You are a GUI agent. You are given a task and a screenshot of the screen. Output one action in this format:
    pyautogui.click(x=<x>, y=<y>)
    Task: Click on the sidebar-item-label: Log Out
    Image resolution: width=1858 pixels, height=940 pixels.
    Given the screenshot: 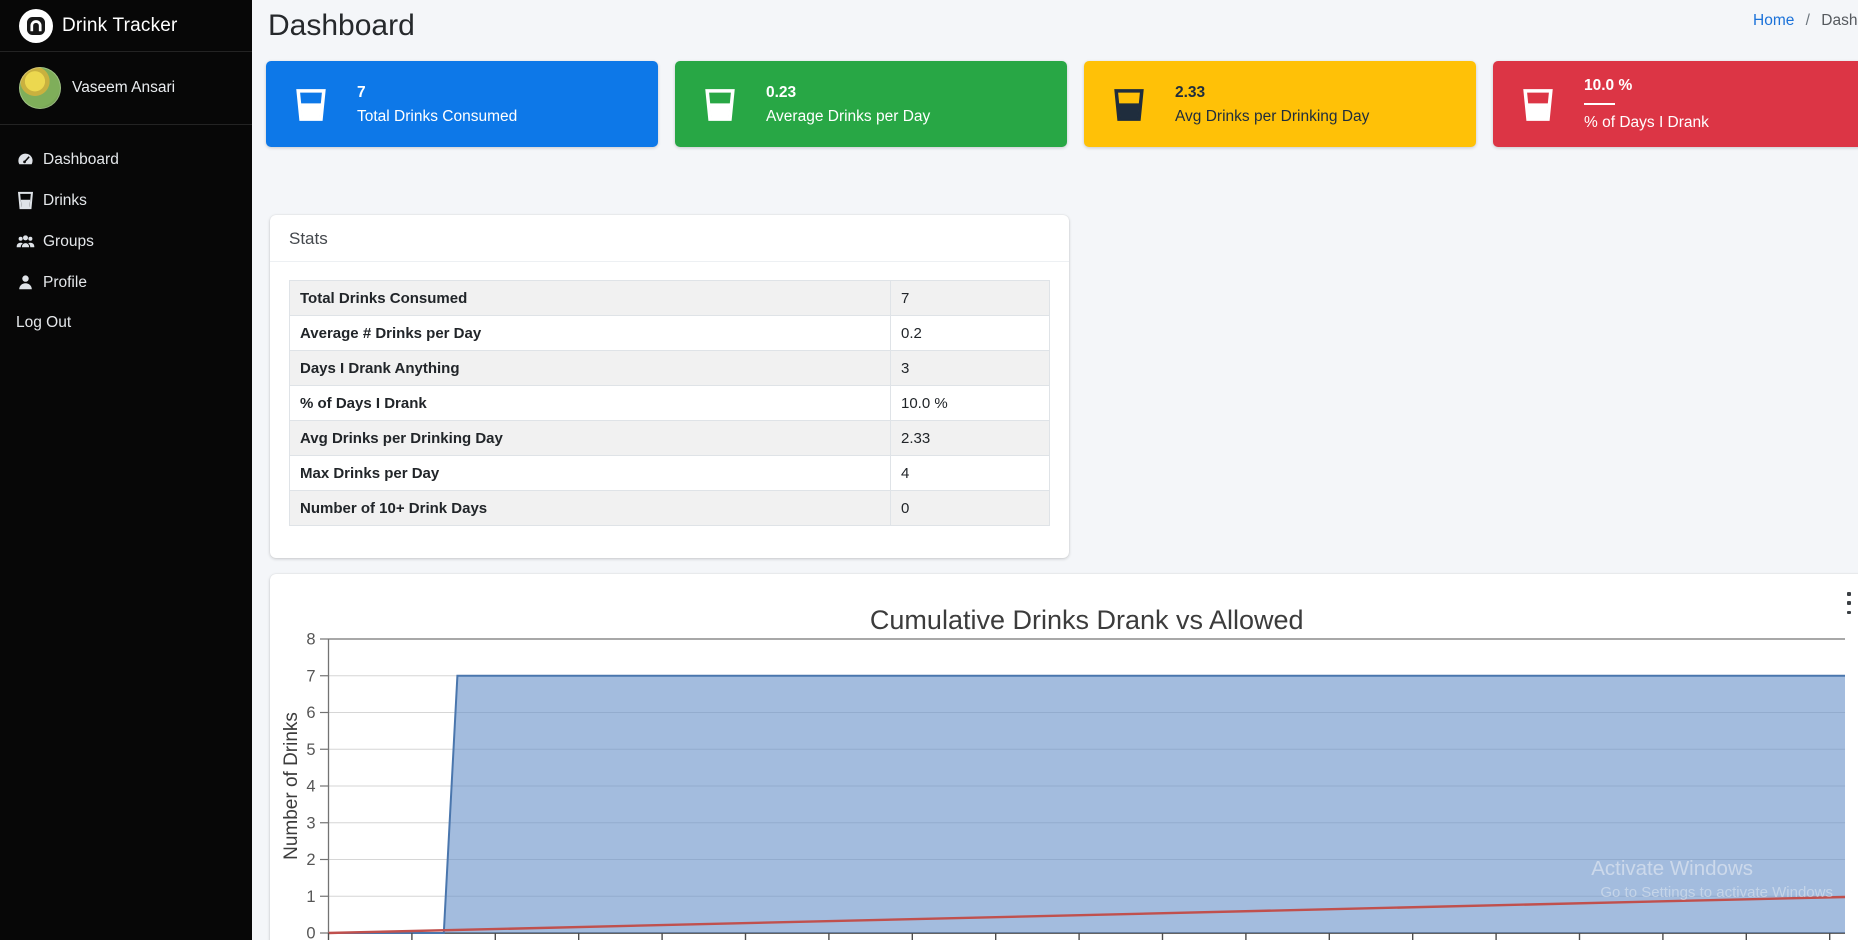 What is the action you would take?
    pyautogui.click(x=44, y=322)
    